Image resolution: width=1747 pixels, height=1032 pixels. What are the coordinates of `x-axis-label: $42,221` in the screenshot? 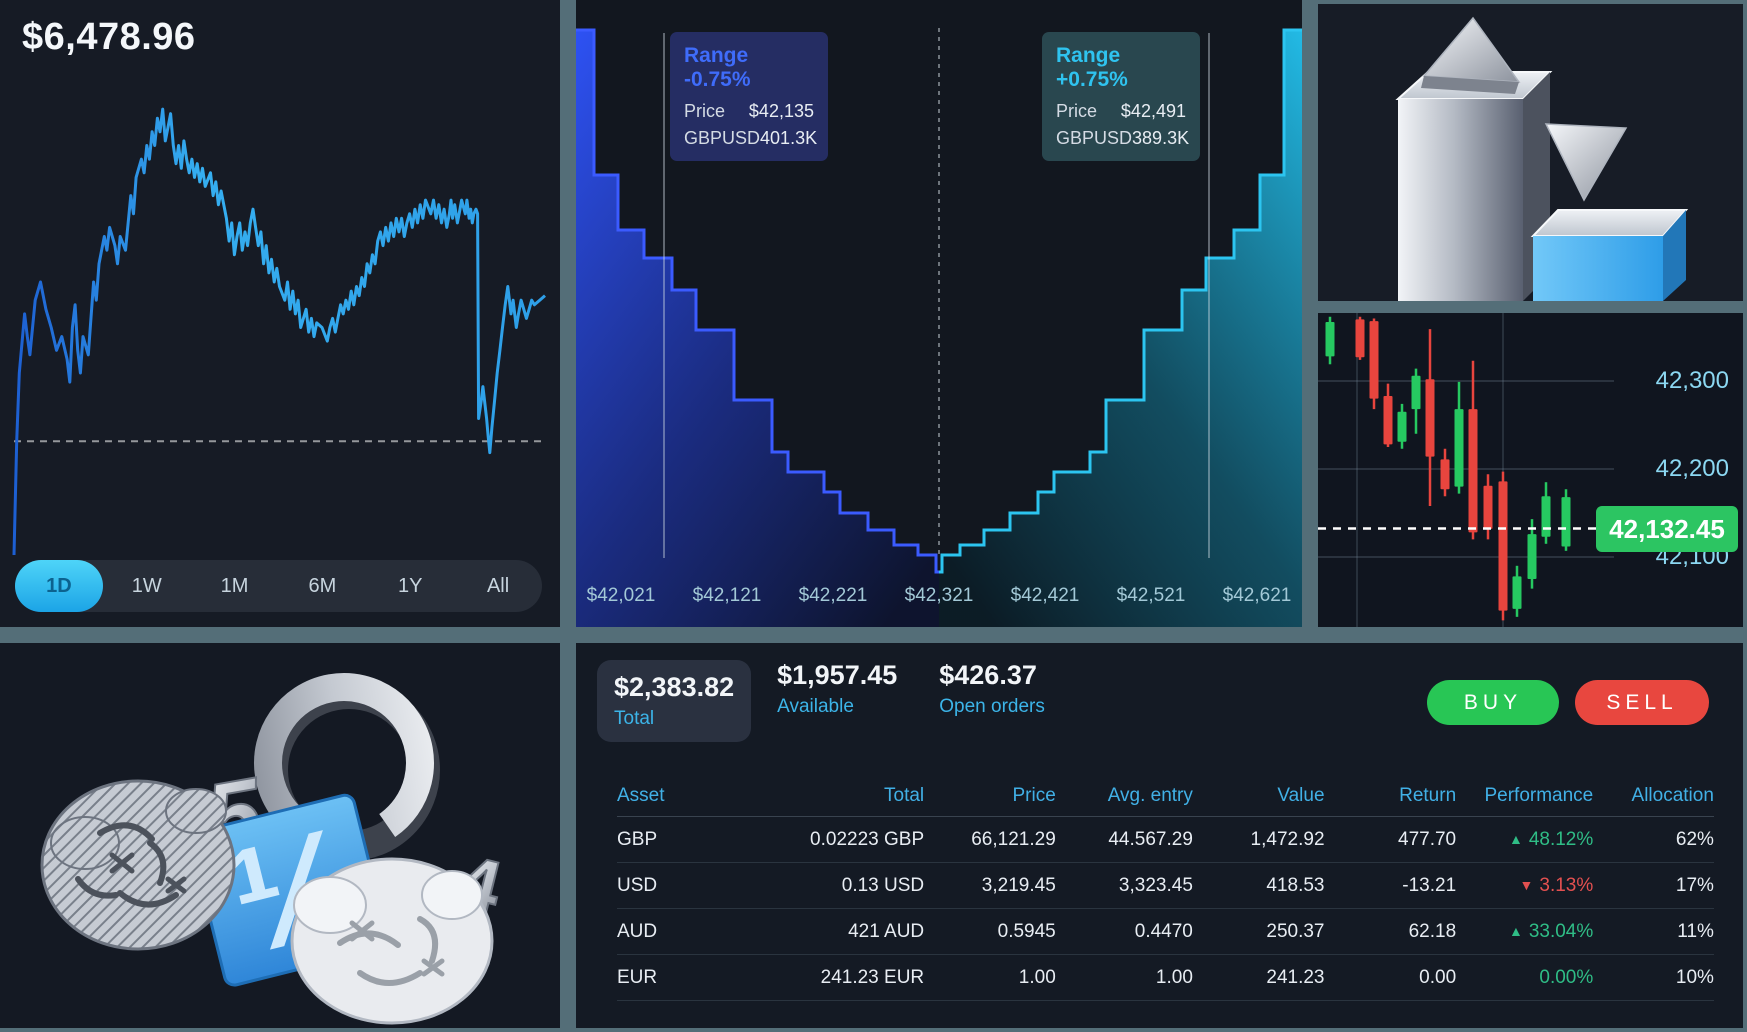 It's located at (833, 595).